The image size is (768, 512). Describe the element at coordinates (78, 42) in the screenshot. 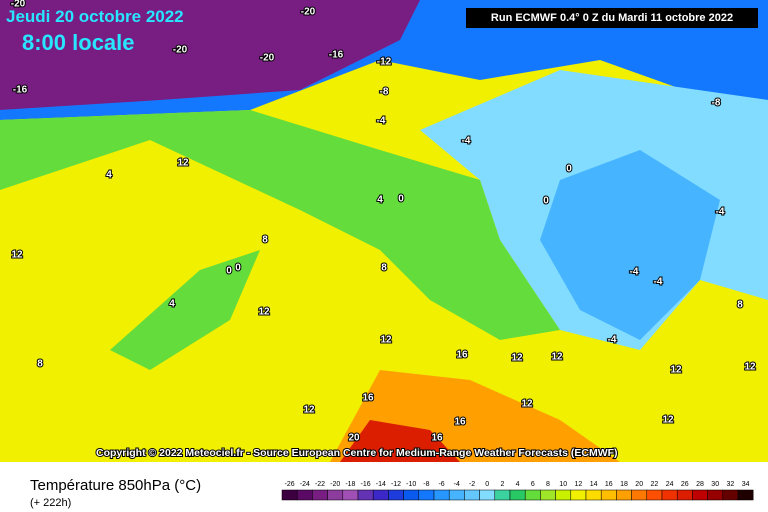

I see `forecast-time: 8:00 locale` at that location.